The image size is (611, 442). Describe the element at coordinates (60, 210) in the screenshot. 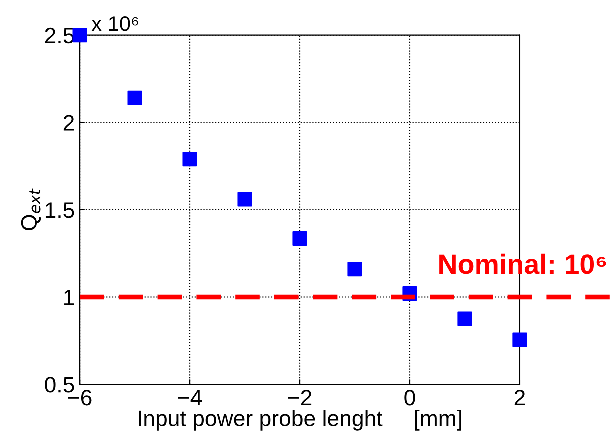

I see `y-tick-label: 1.5` at that location.